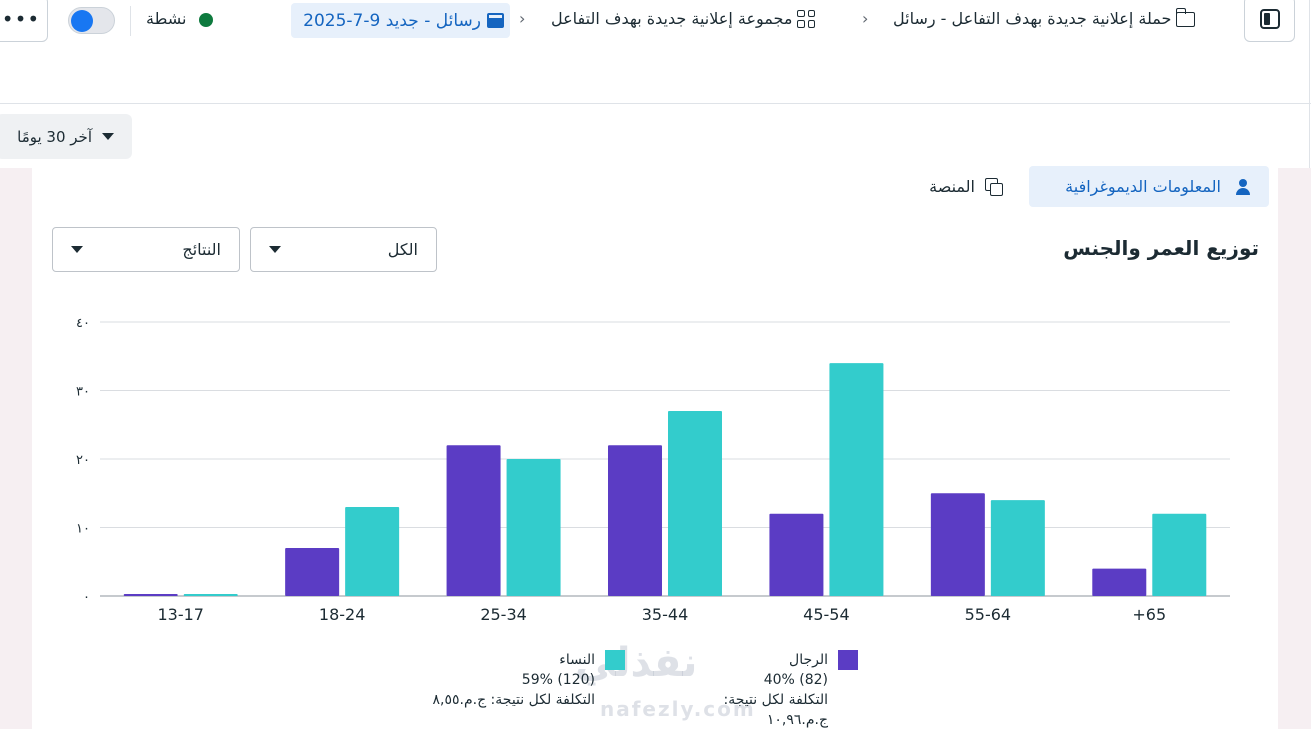 This screenshot has height=730, width=1311. What do you see at coordinates (180, 614) in the screenshot?
I see `x-tick-label: 13-17` at bounding box center [180, 614].